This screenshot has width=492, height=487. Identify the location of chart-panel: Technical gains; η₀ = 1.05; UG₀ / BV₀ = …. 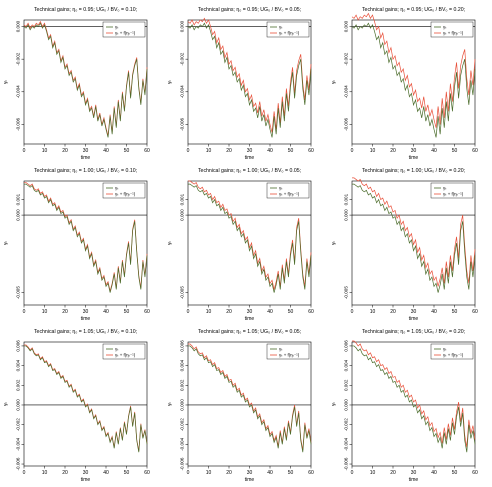
(410, 405).